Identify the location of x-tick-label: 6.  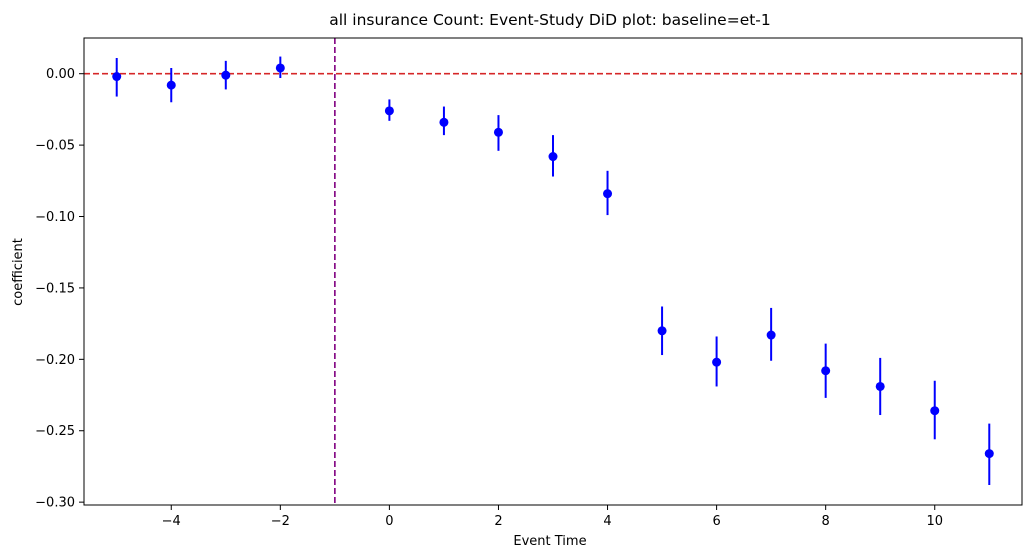
(716, 521).